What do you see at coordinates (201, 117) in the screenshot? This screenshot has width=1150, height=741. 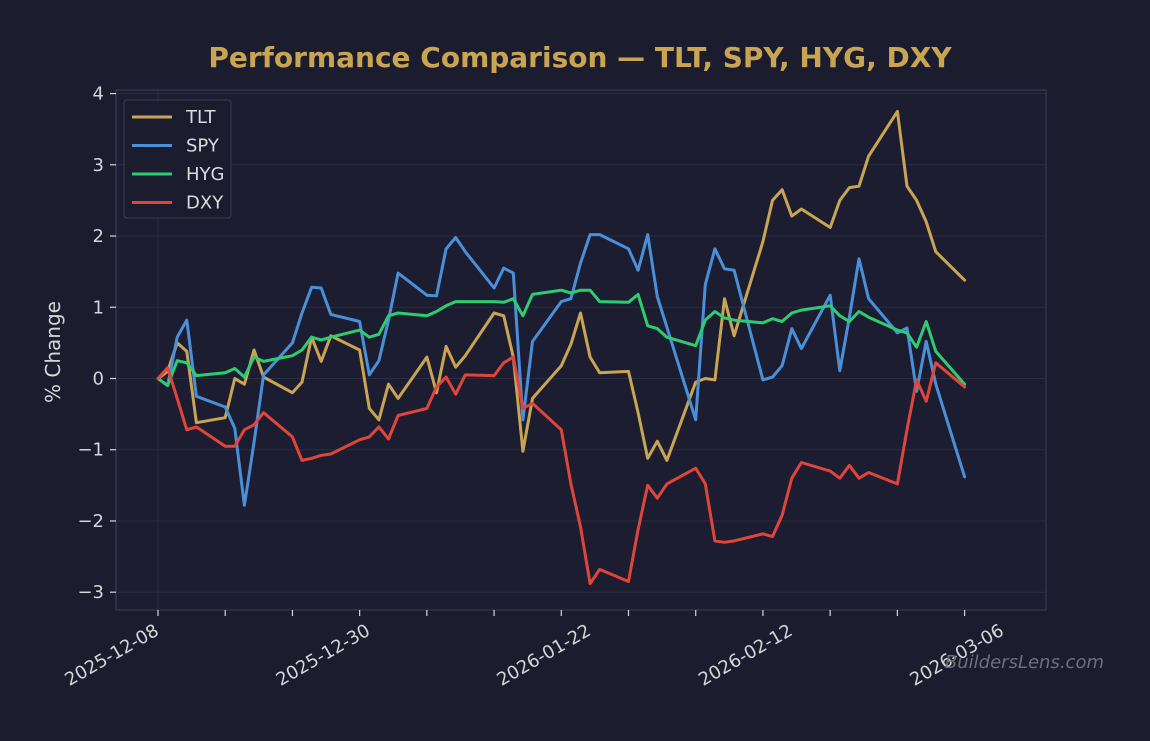 I see `legend-label-tlt: TLT` at bounding box center [201, 117].